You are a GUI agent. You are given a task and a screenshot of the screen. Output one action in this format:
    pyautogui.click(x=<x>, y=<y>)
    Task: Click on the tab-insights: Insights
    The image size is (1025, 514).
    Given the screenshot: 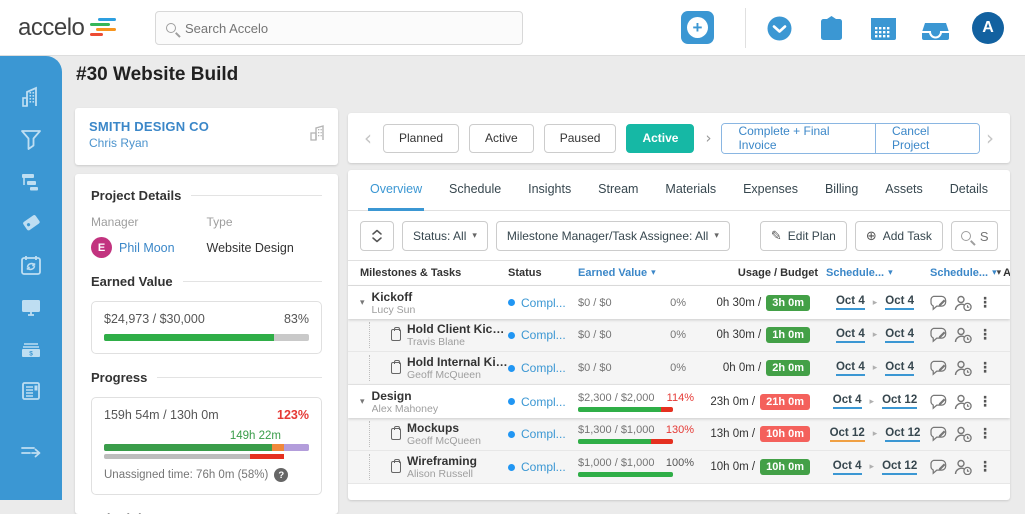 What is the action you would take?
    pyautogui.click(x=549, y=190)
    